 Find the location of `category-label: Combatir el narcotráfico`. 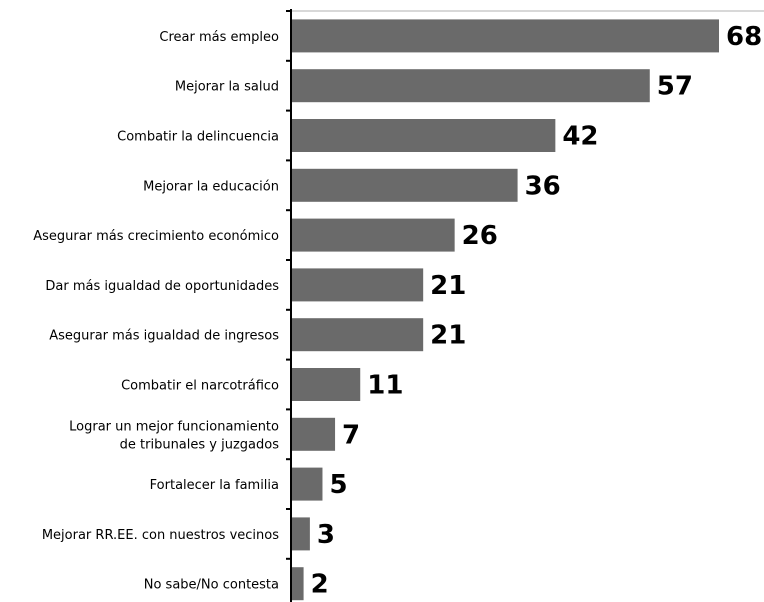

category-label: Combatir el narcotráfico is located at coordinates (200, 386).